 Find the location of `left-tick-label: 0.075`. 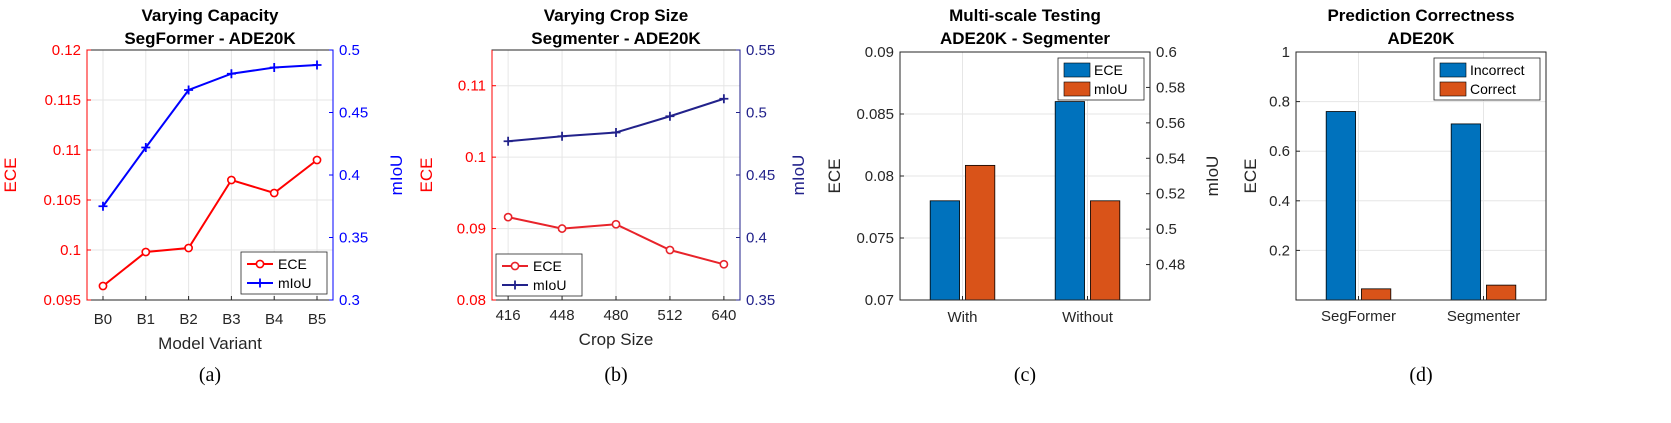

left-tick-label: 0.075 is located at coordinates (875, 238).